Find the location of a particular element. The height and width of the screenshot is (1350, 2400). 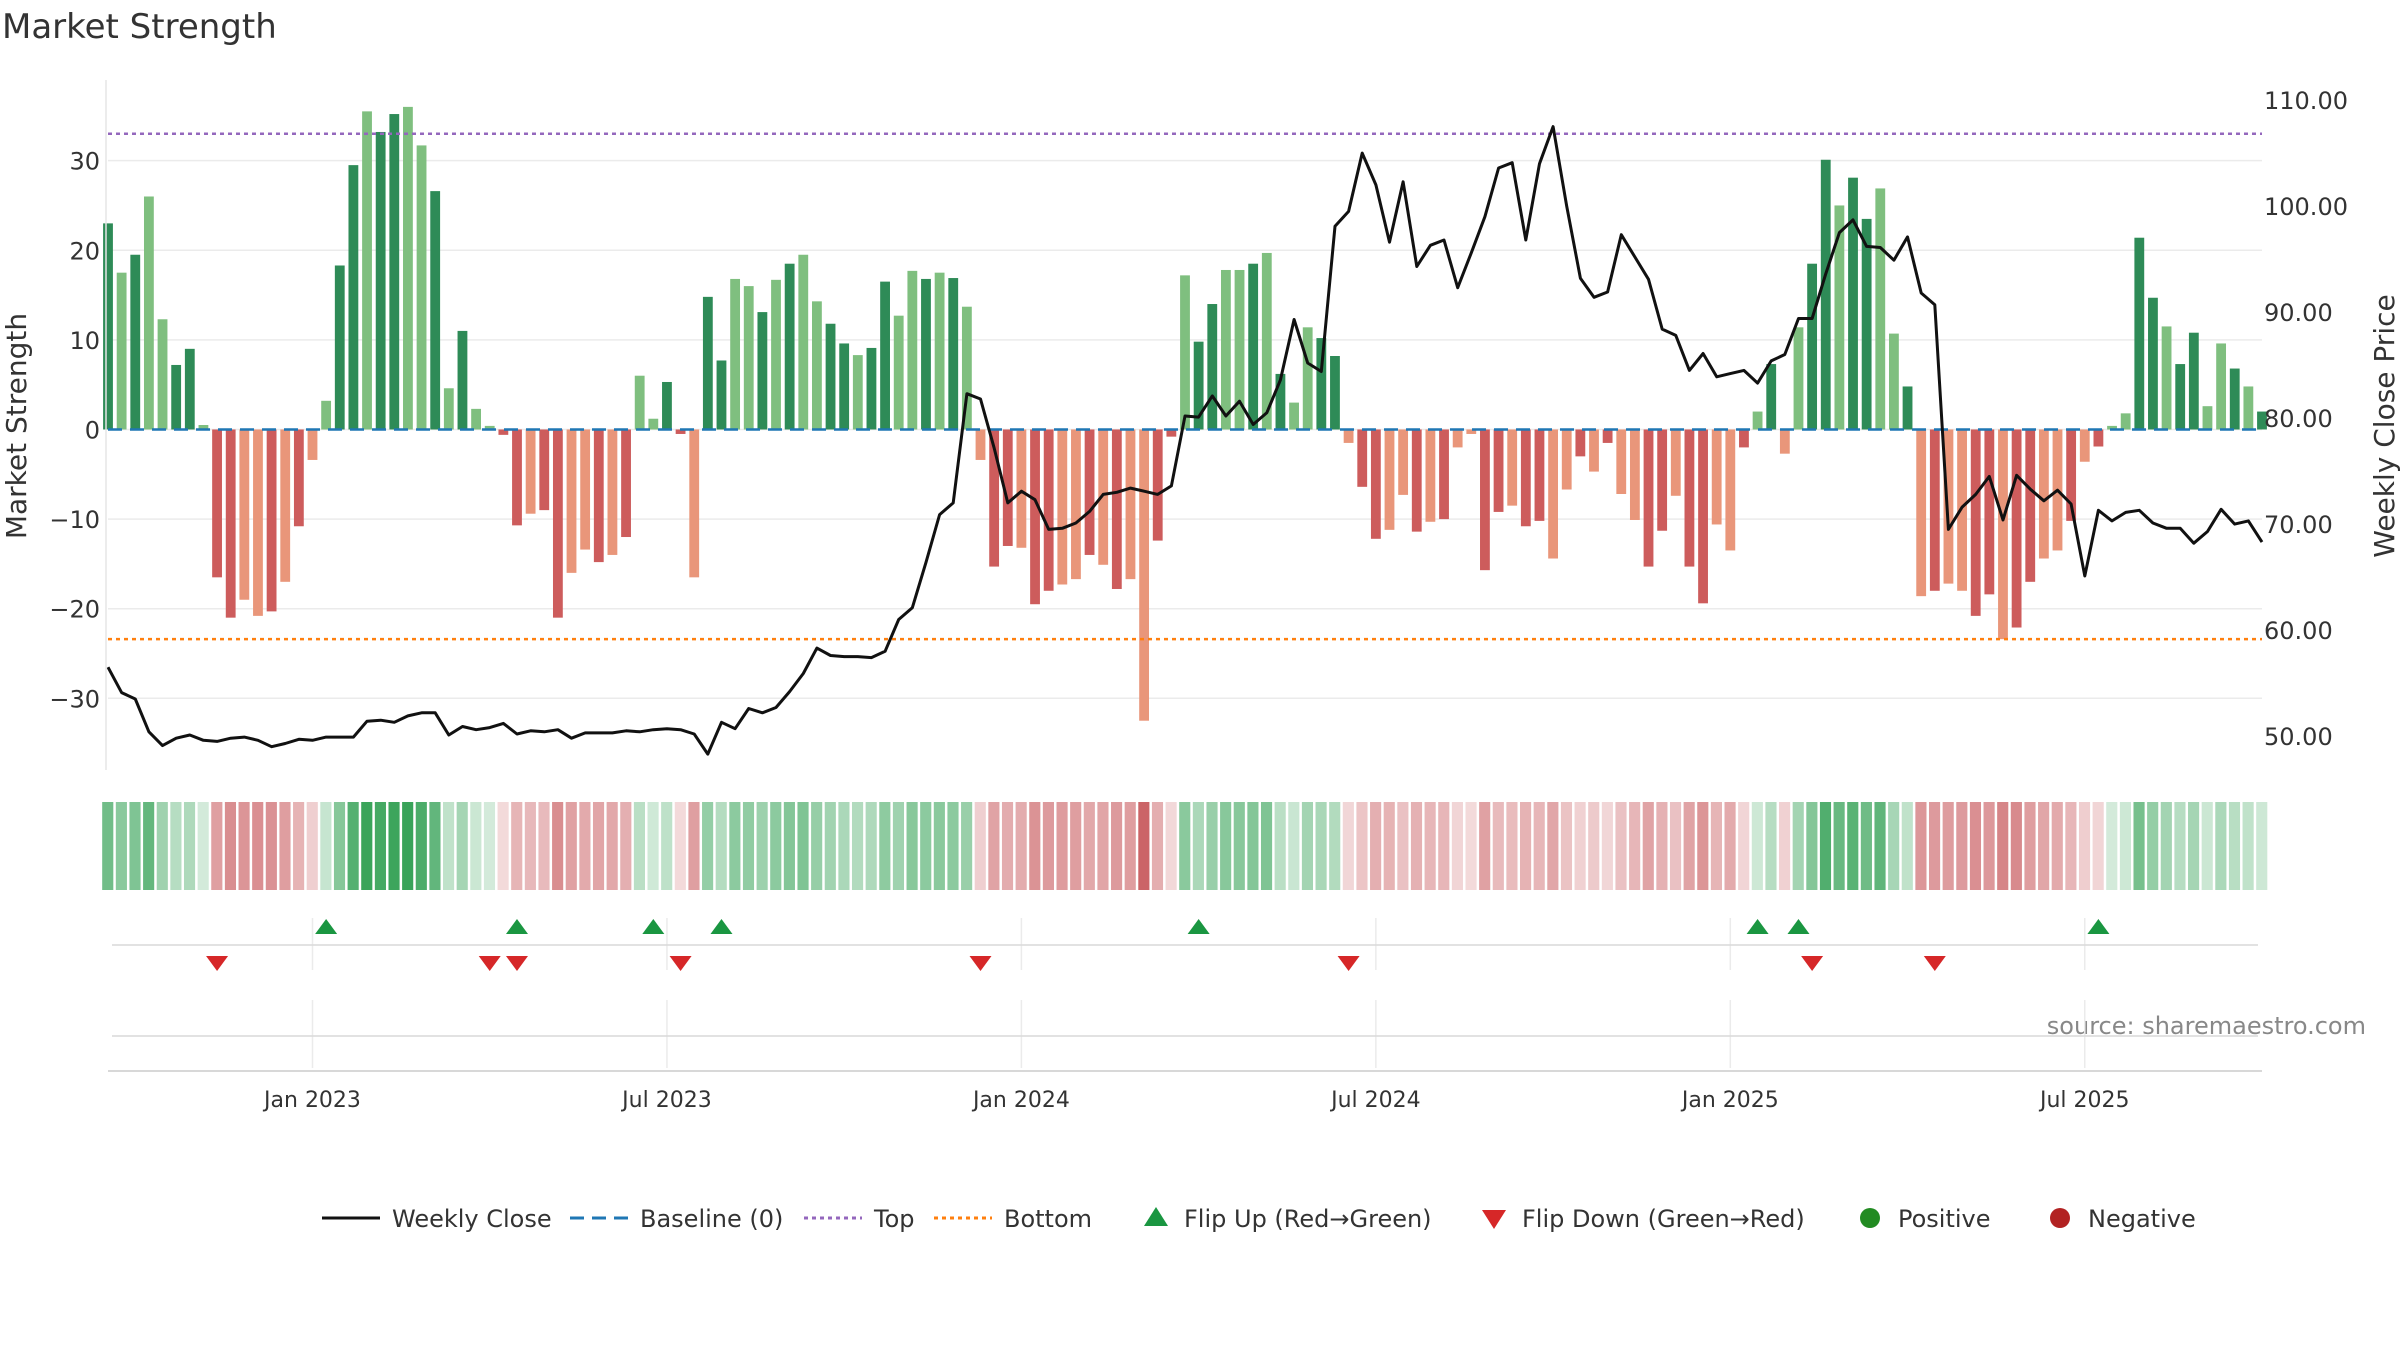

legend-label: Weekly Close is located at coordinates (472, 1219).